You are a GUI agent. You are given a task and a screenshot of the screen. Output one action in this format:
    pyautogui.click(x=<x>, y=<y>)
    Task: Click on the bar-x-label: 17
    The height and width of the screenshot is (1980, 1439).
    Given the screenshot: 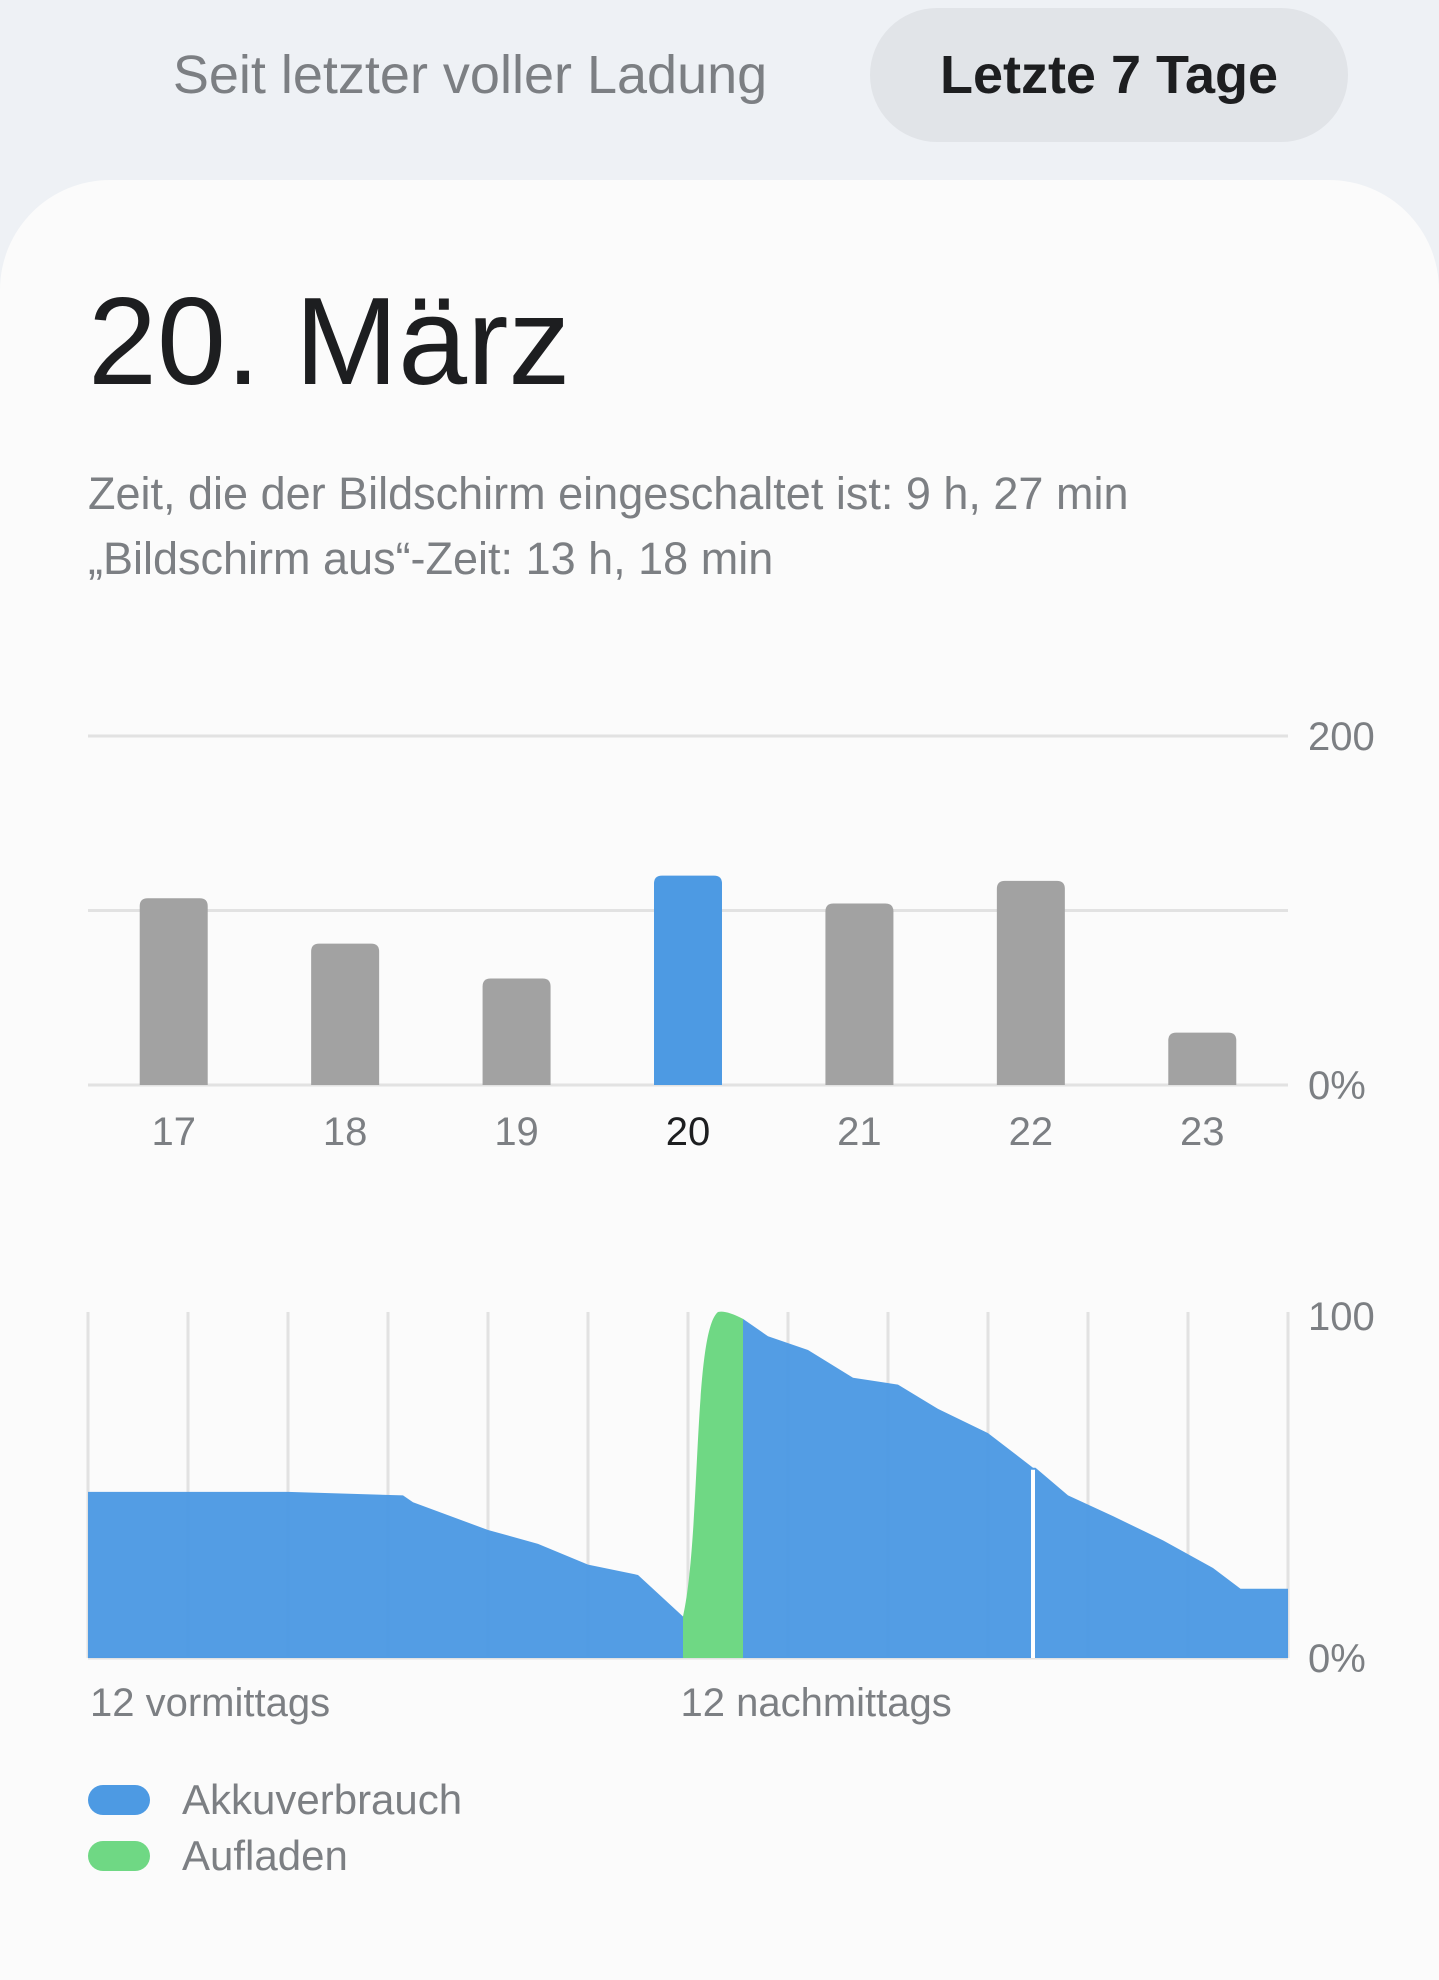 What is the action you would take?
    pyautogui.click(x=173, y=1132)
    